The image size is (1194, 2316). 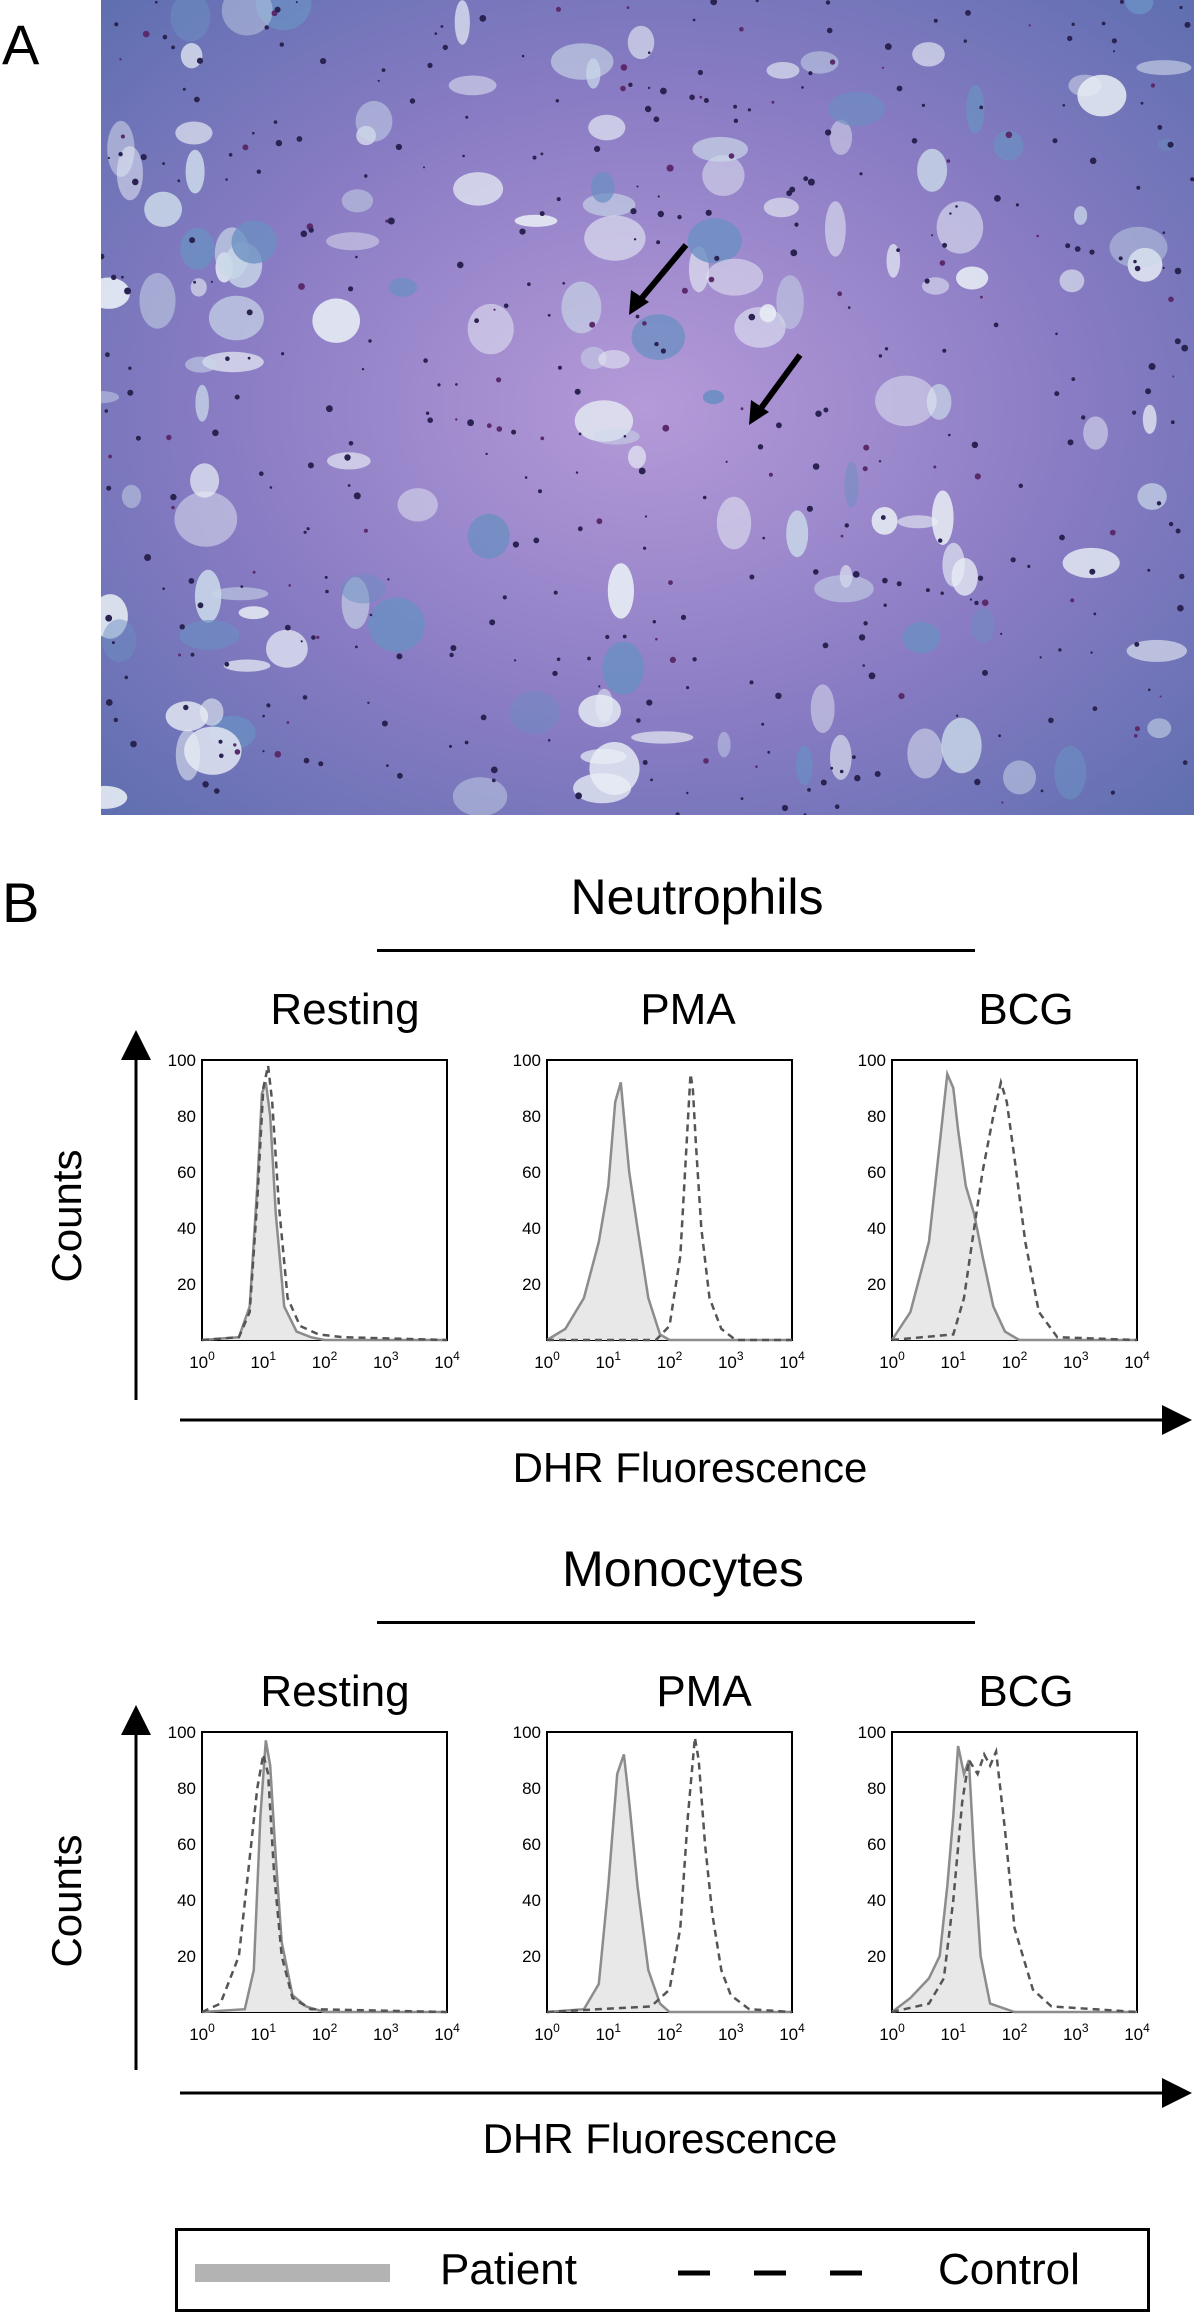 What do you see at coordinates (683, 1569) in the screenshot?
I see `section-title-monocytes: Monocytes` at bounding box center [683, 1569].